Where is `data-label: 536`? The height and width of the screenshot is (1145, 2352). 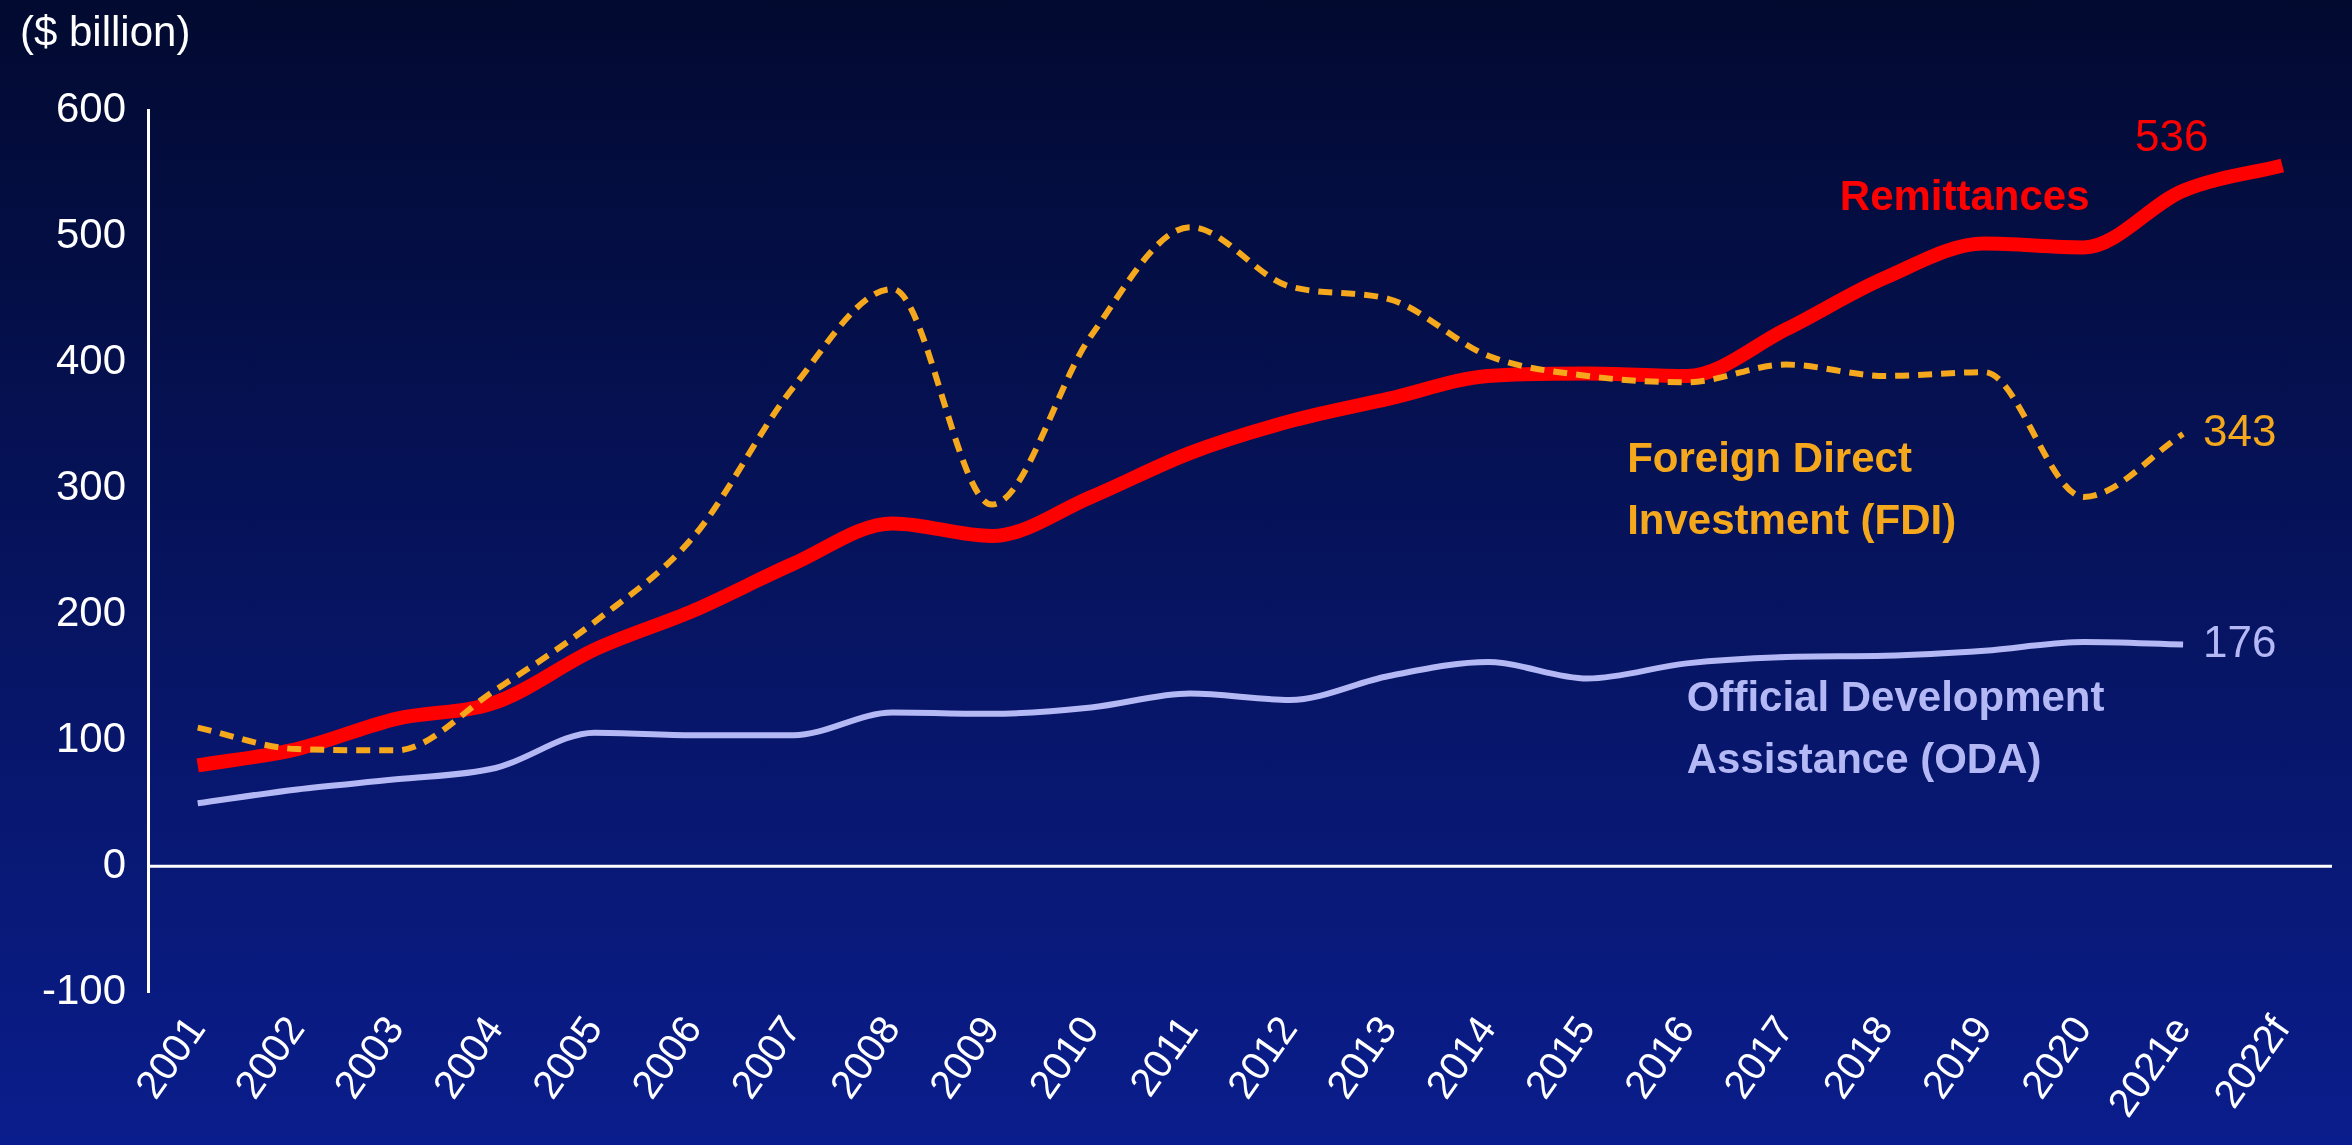 data-label: 536 is located at coordinates (2172, 135).